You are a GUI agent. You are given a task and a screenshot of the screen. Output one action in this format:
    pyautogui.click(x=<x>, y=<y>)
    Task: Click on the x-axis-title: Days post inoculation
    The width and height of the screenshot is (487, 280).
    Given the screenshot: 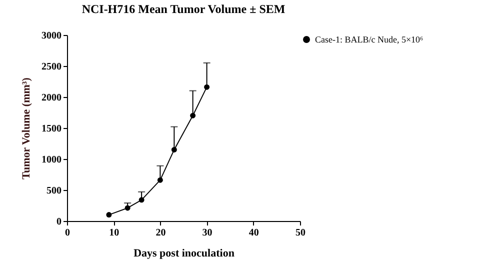 What is the action you would take?
    pyautogui.click(x=184, y=254)
    